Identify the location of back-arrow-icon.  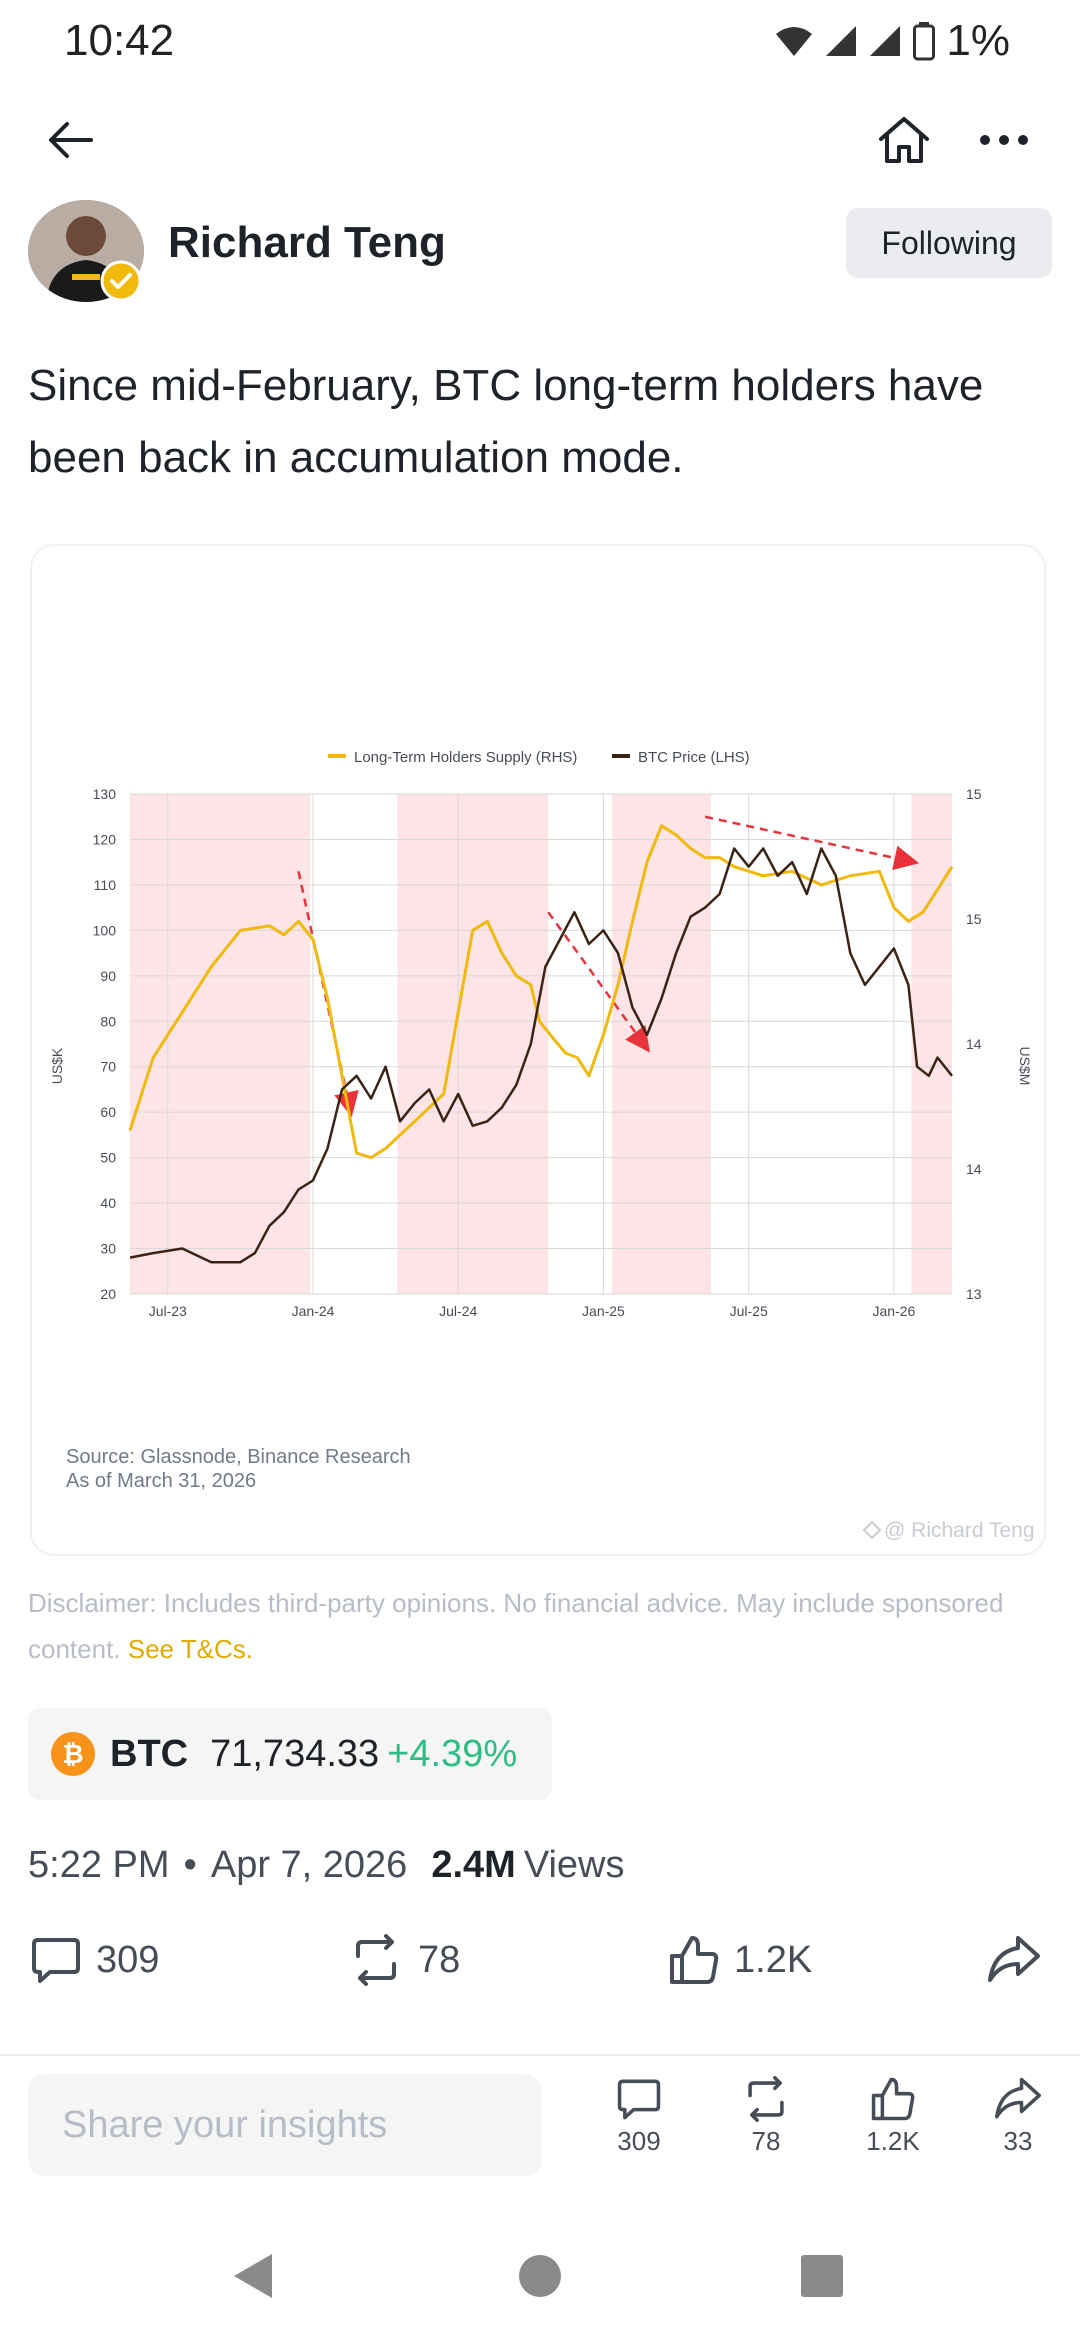
(71, 140).